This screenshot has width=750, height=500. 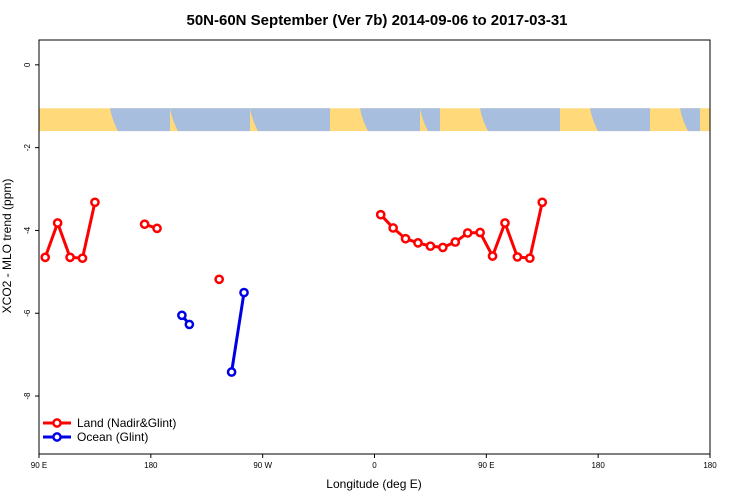 What do you see at coordinates (27, 148) in the screenshot?
I see `y-tick-label-1: -2` at bounding box center [27, 148].